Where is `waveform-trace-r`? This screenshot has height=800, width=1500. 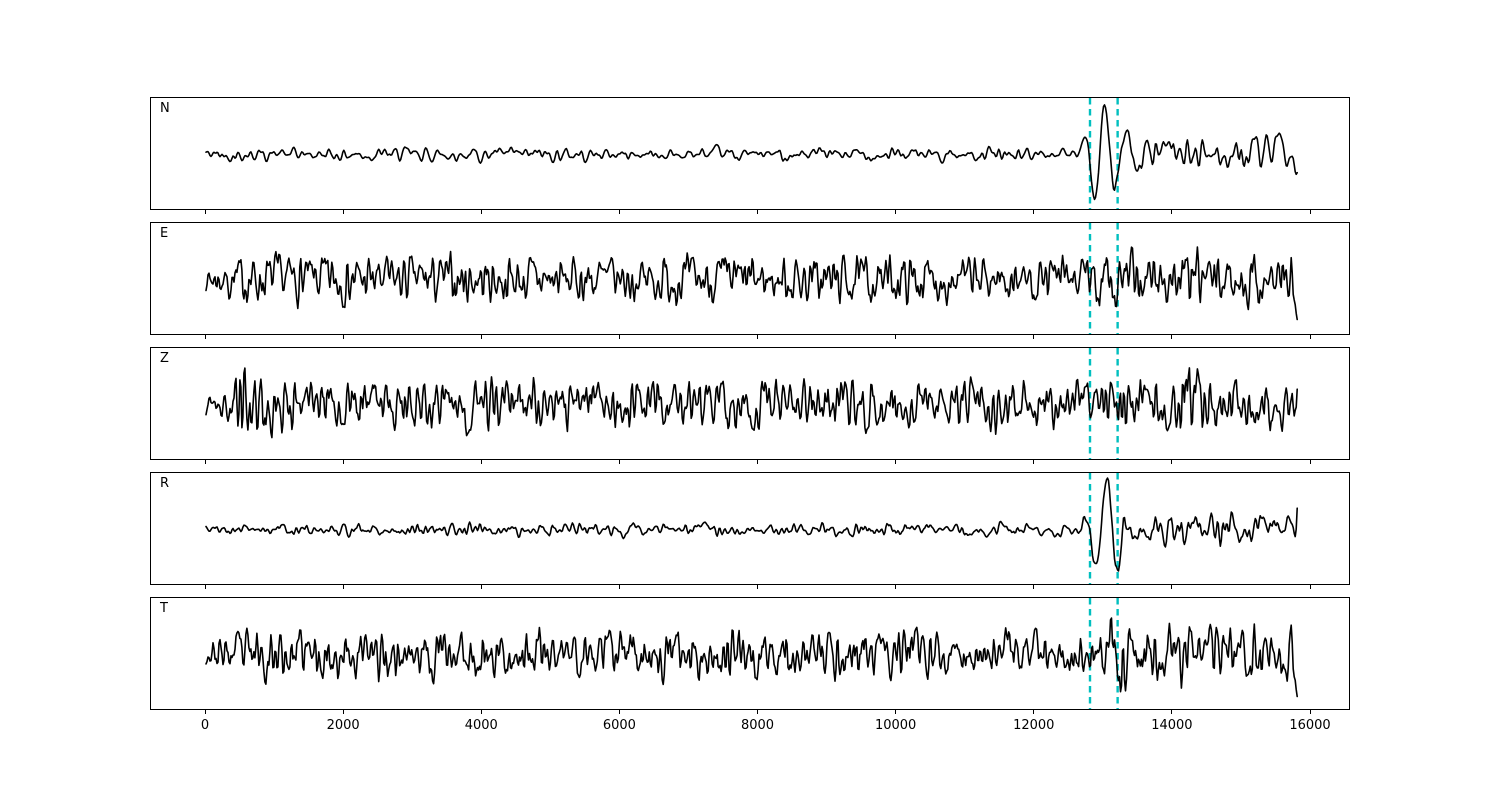
waveform-trace-r is located at coordinates (751, 524).